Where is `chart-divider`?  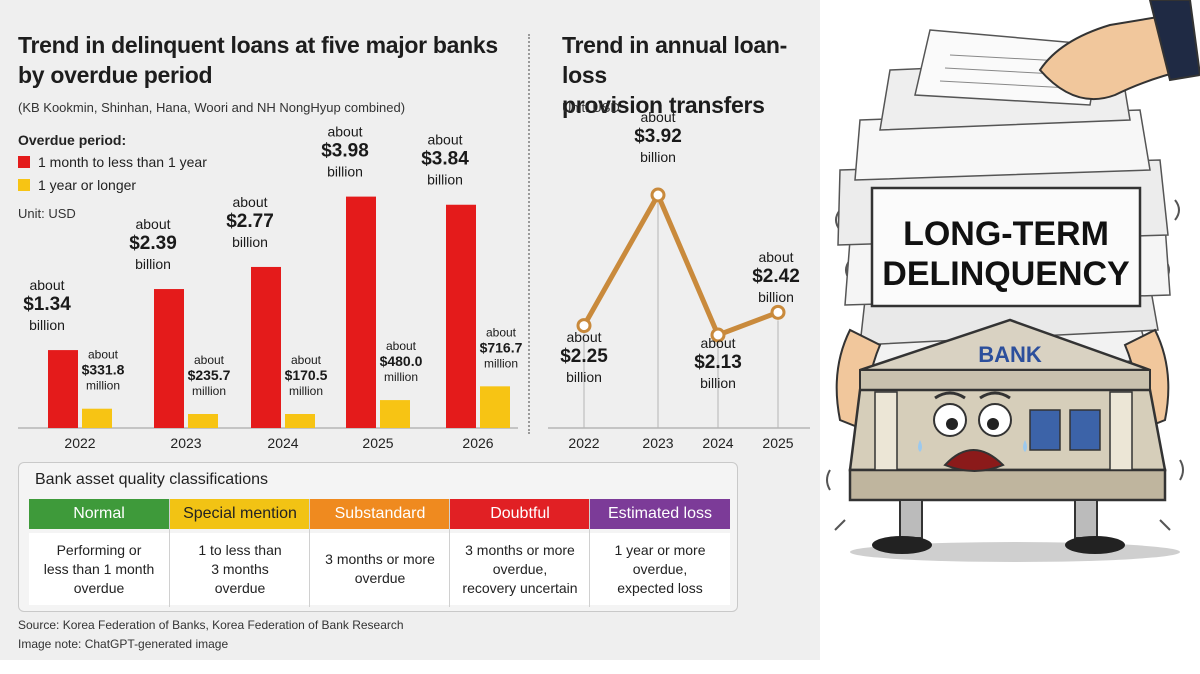 chart-divider is located at coordinates (529, 234).